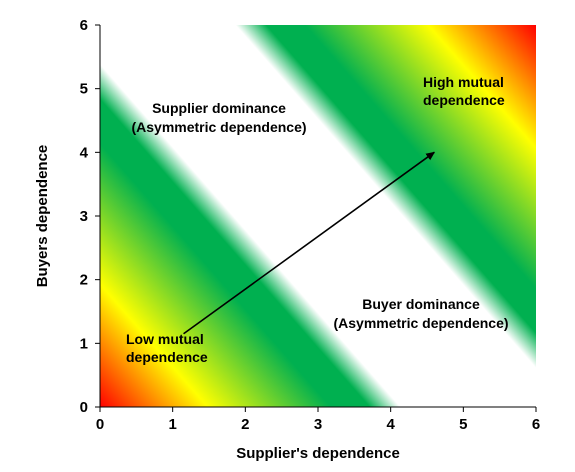  Describe the element at coordinates (100, 424) in the screenshot. I see `x-tick-label: 0` at that location.